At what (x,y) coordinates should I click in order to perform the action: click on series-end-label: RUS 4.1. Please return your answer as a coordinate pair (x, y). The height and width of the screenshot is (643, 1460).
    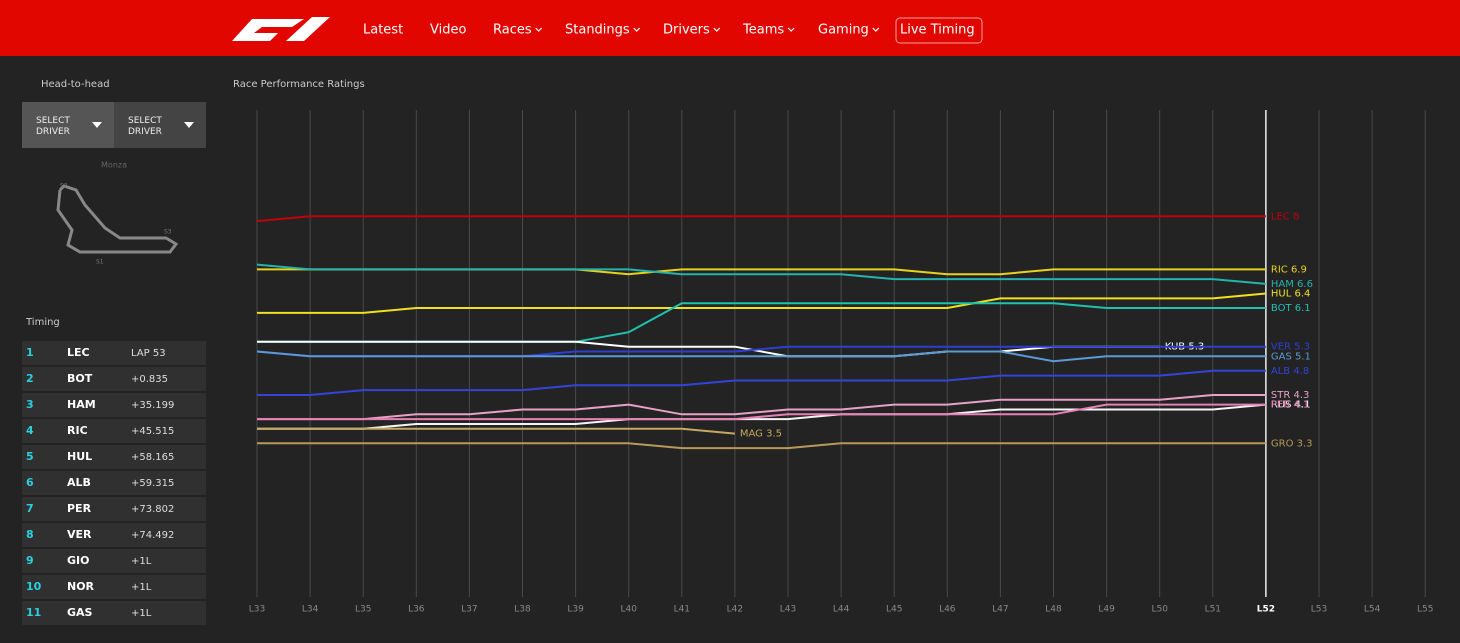
    Looking at the image, I should click on (1291, 405).